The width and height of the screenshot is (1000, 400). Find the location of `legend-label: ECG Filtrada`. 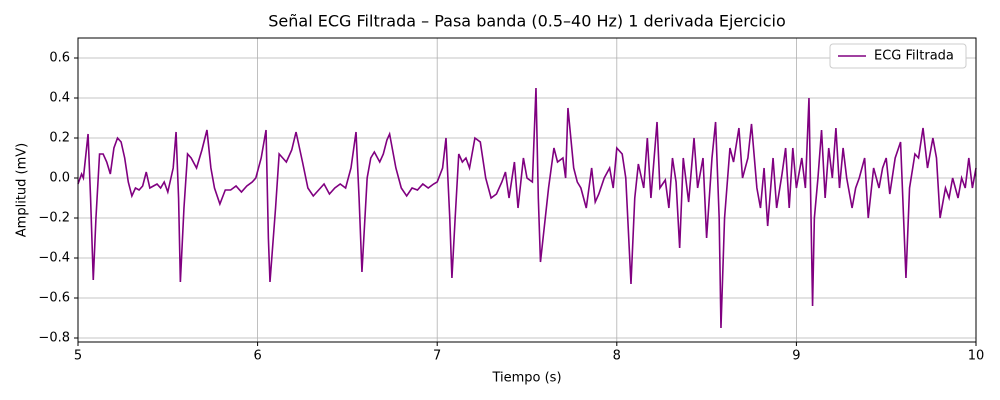

legend-label: ECG Filtrada is located at coordinates (914, 56).